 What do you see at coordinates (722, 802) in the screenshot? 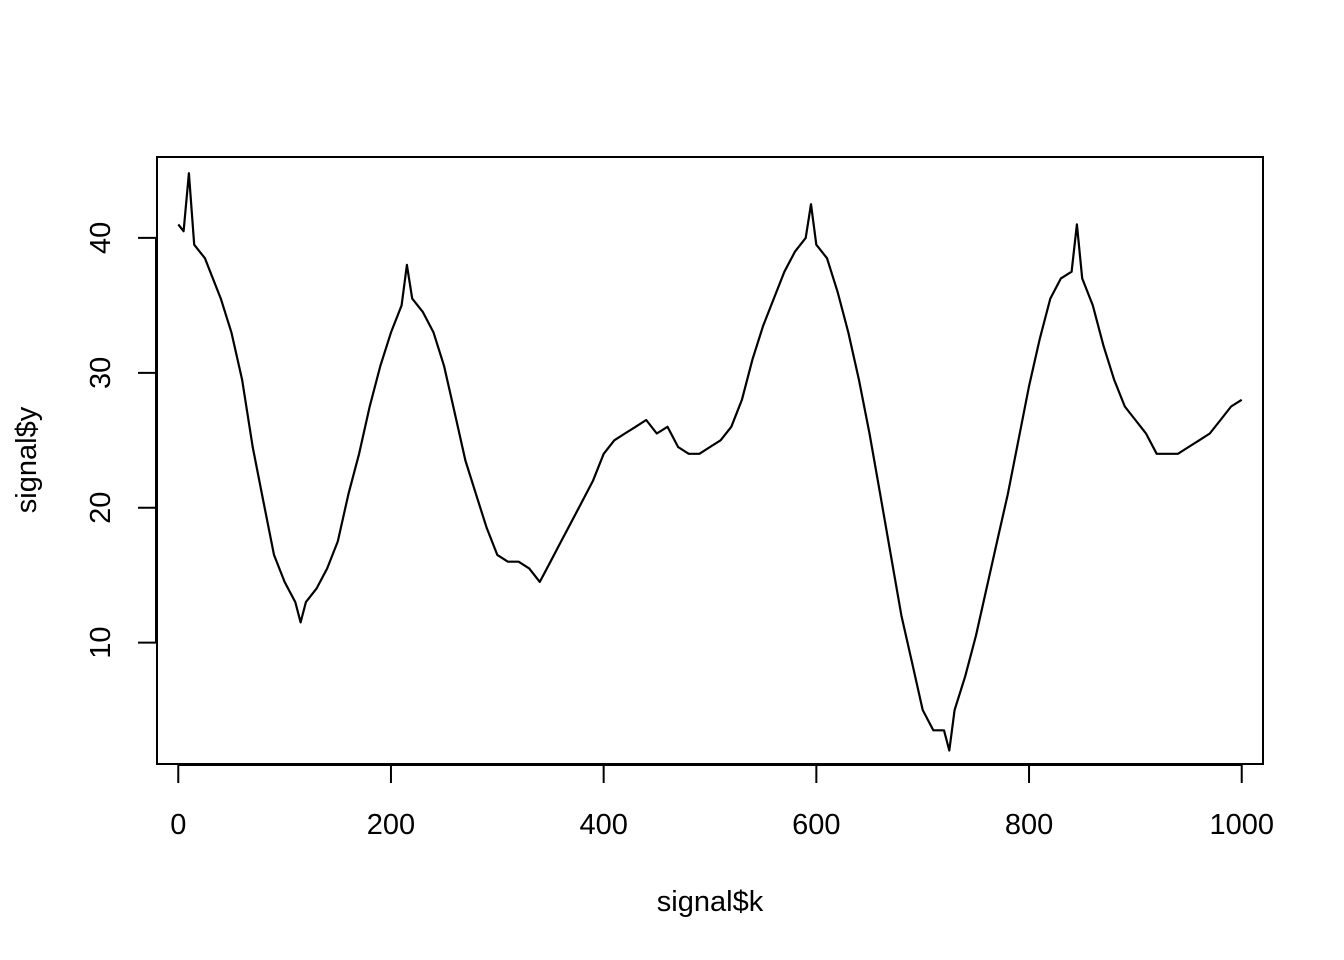
I see `x-axis: 0 200 400 600 800 1000` at bounding box center [722, 802].